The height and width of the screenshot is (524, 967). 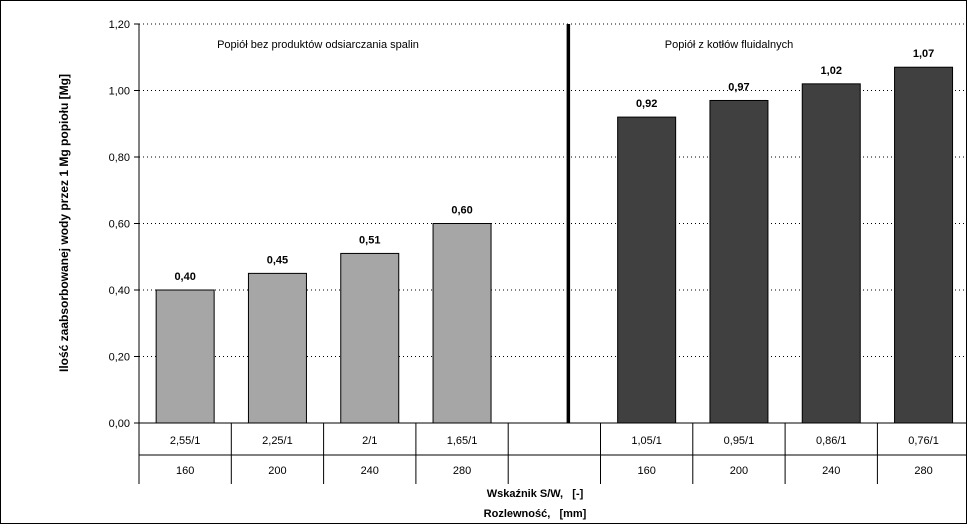 What do you see at coordinates (738, 87) in the screenshot?
I see `data-label: 0,97` at bounding box center [738, 87].